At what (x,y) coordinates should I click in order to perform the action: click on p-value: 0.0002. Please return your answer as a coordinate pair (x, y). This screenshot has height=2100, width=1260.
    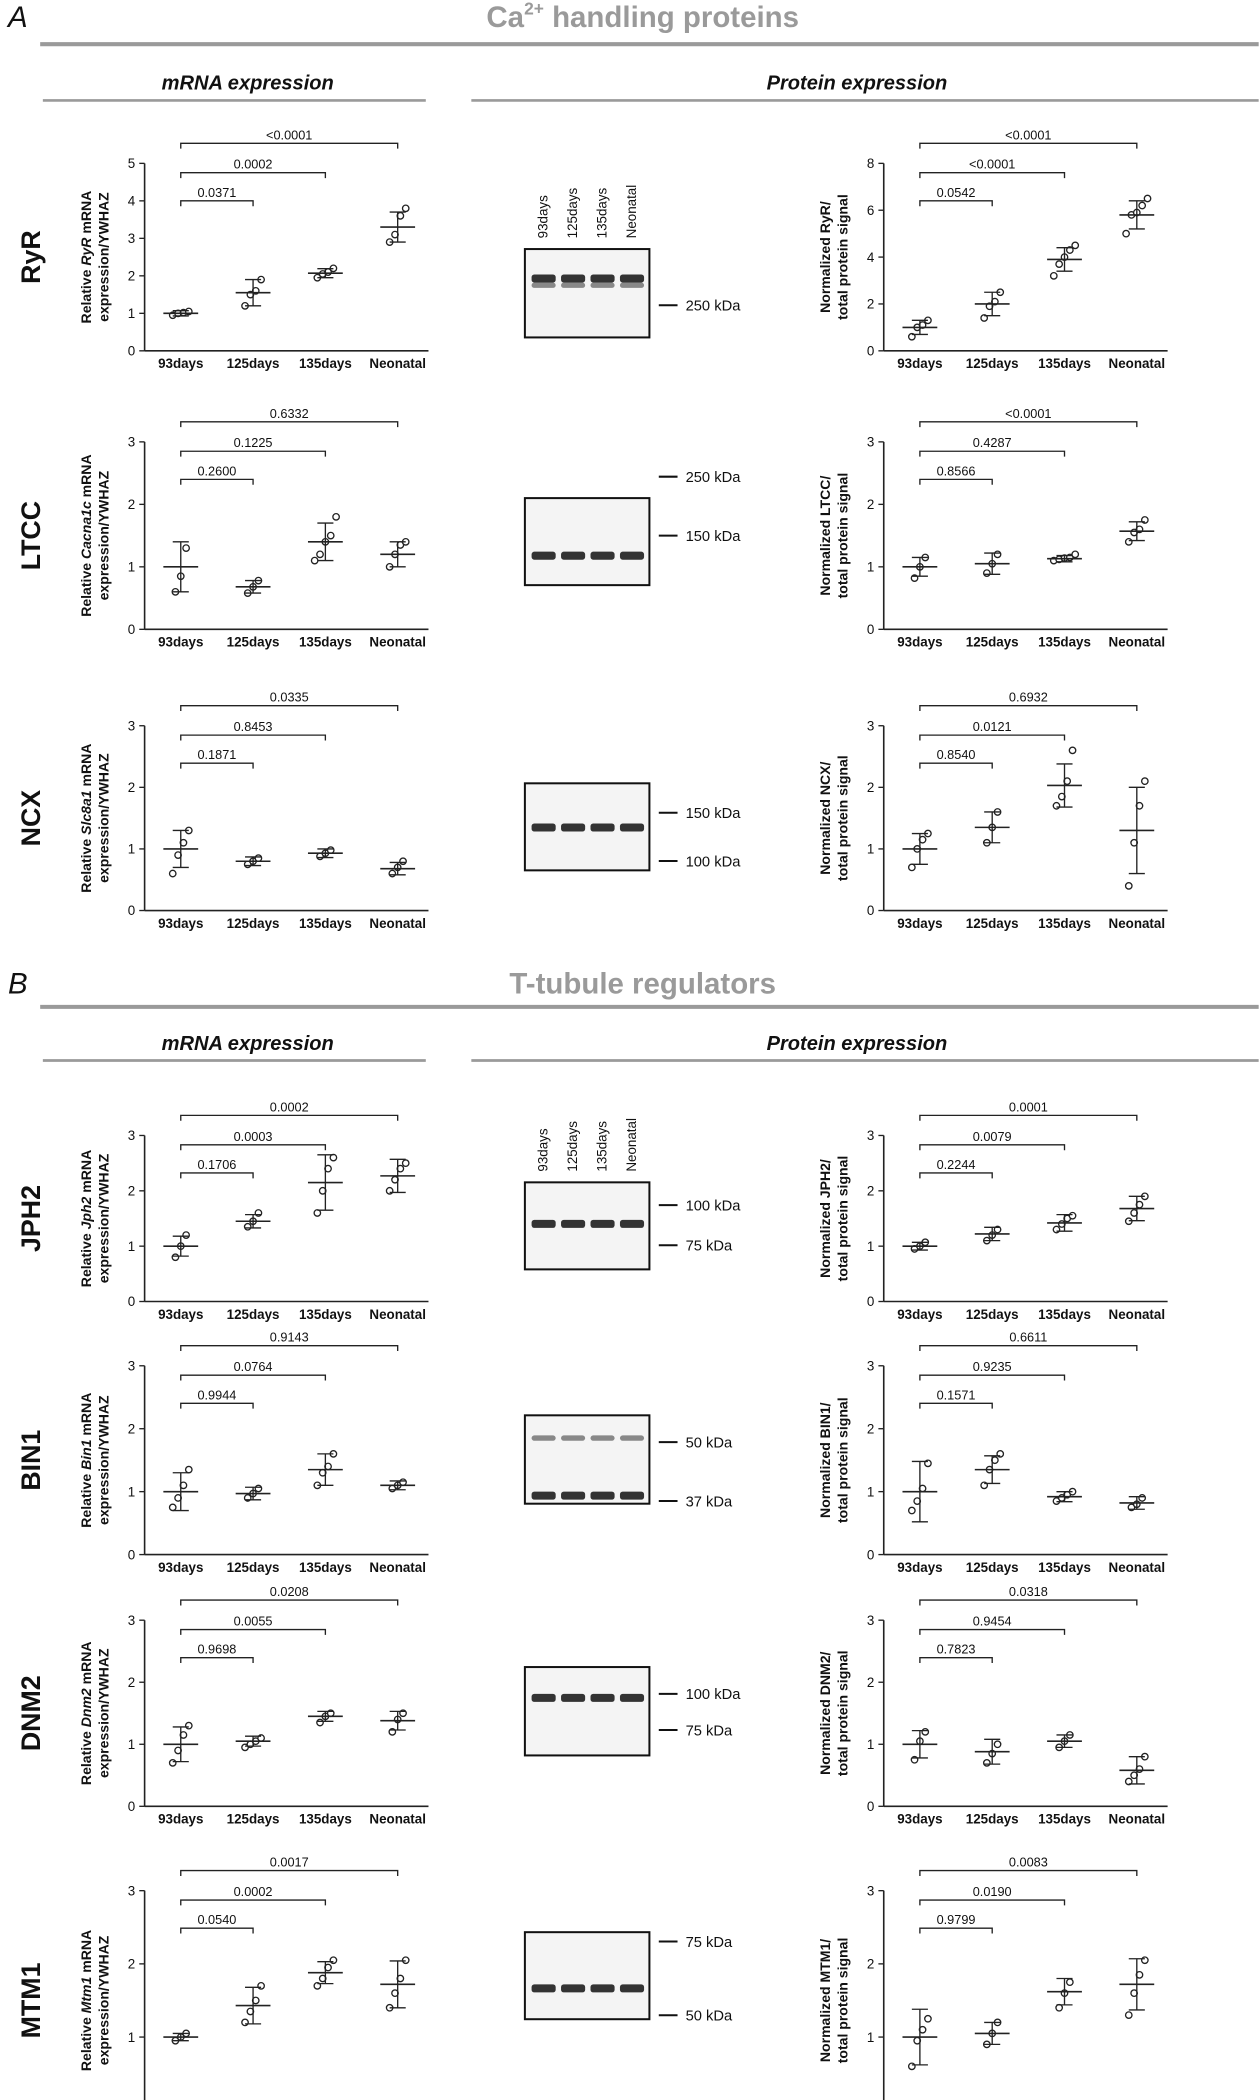
    Looking at the image, I should click on (253, 1891).